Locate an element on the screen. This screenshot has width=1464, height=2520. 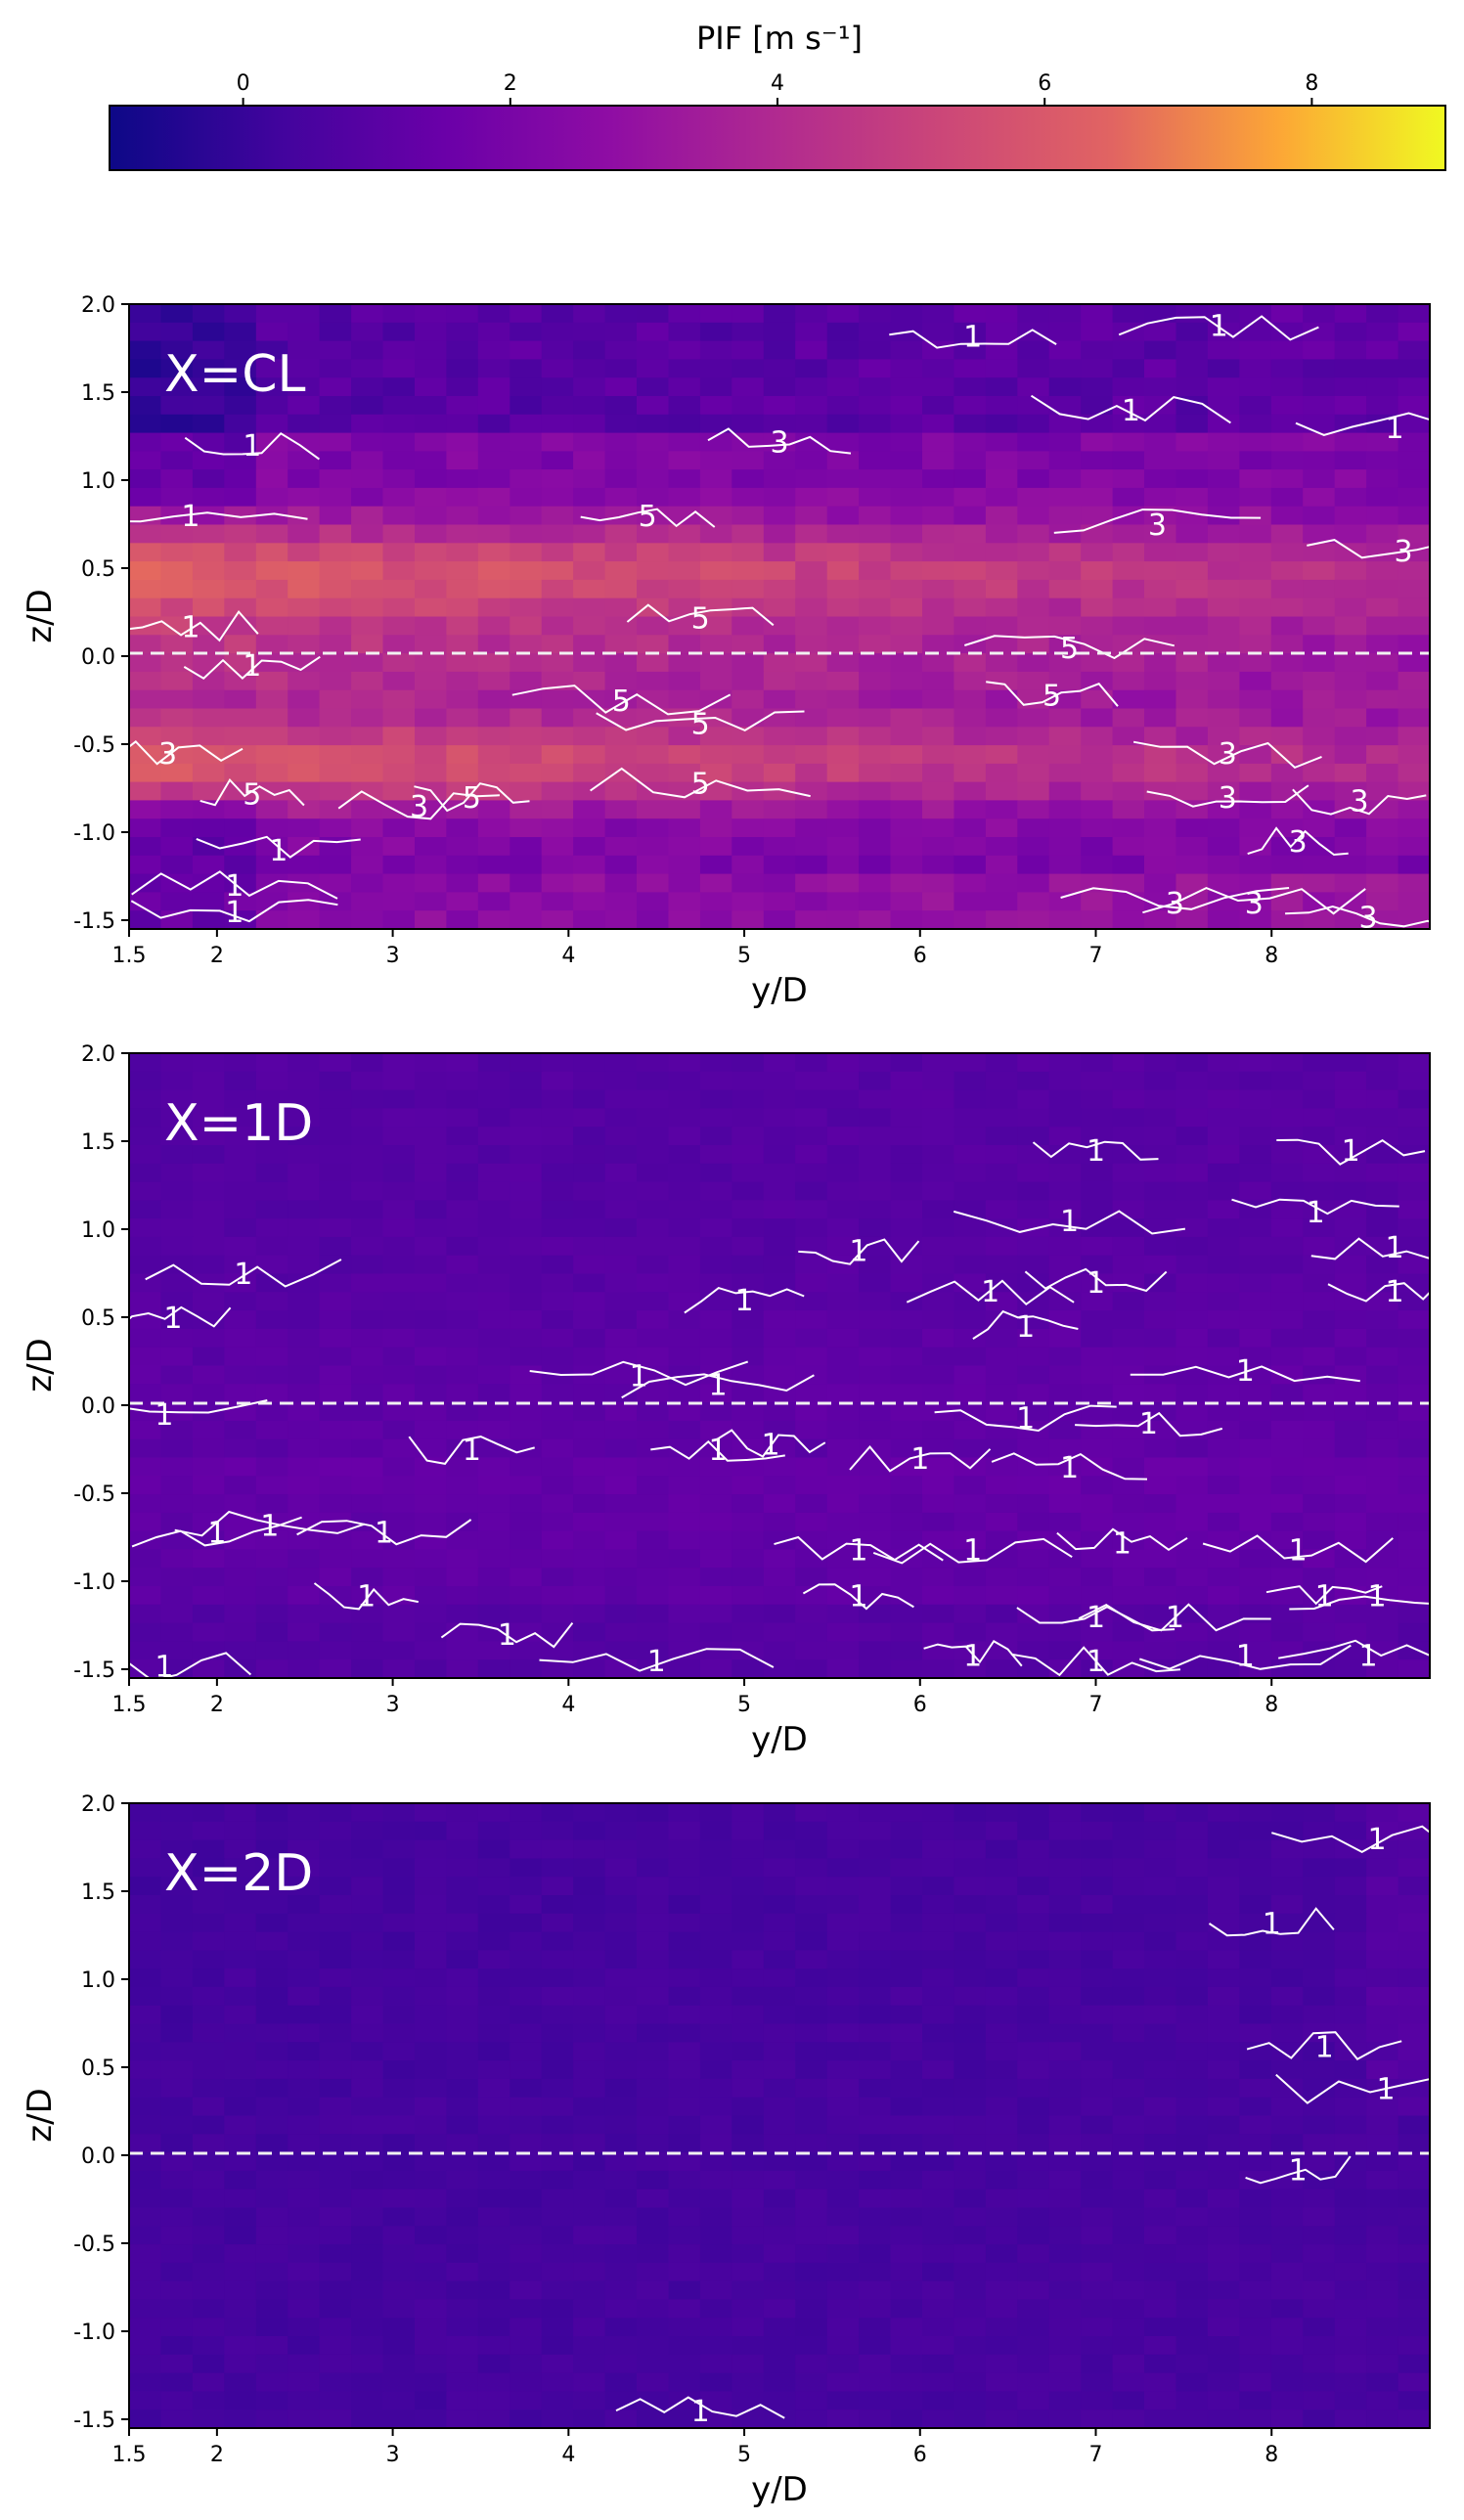
x-tick-label: 7 is located at coordinates (1096, 1705).